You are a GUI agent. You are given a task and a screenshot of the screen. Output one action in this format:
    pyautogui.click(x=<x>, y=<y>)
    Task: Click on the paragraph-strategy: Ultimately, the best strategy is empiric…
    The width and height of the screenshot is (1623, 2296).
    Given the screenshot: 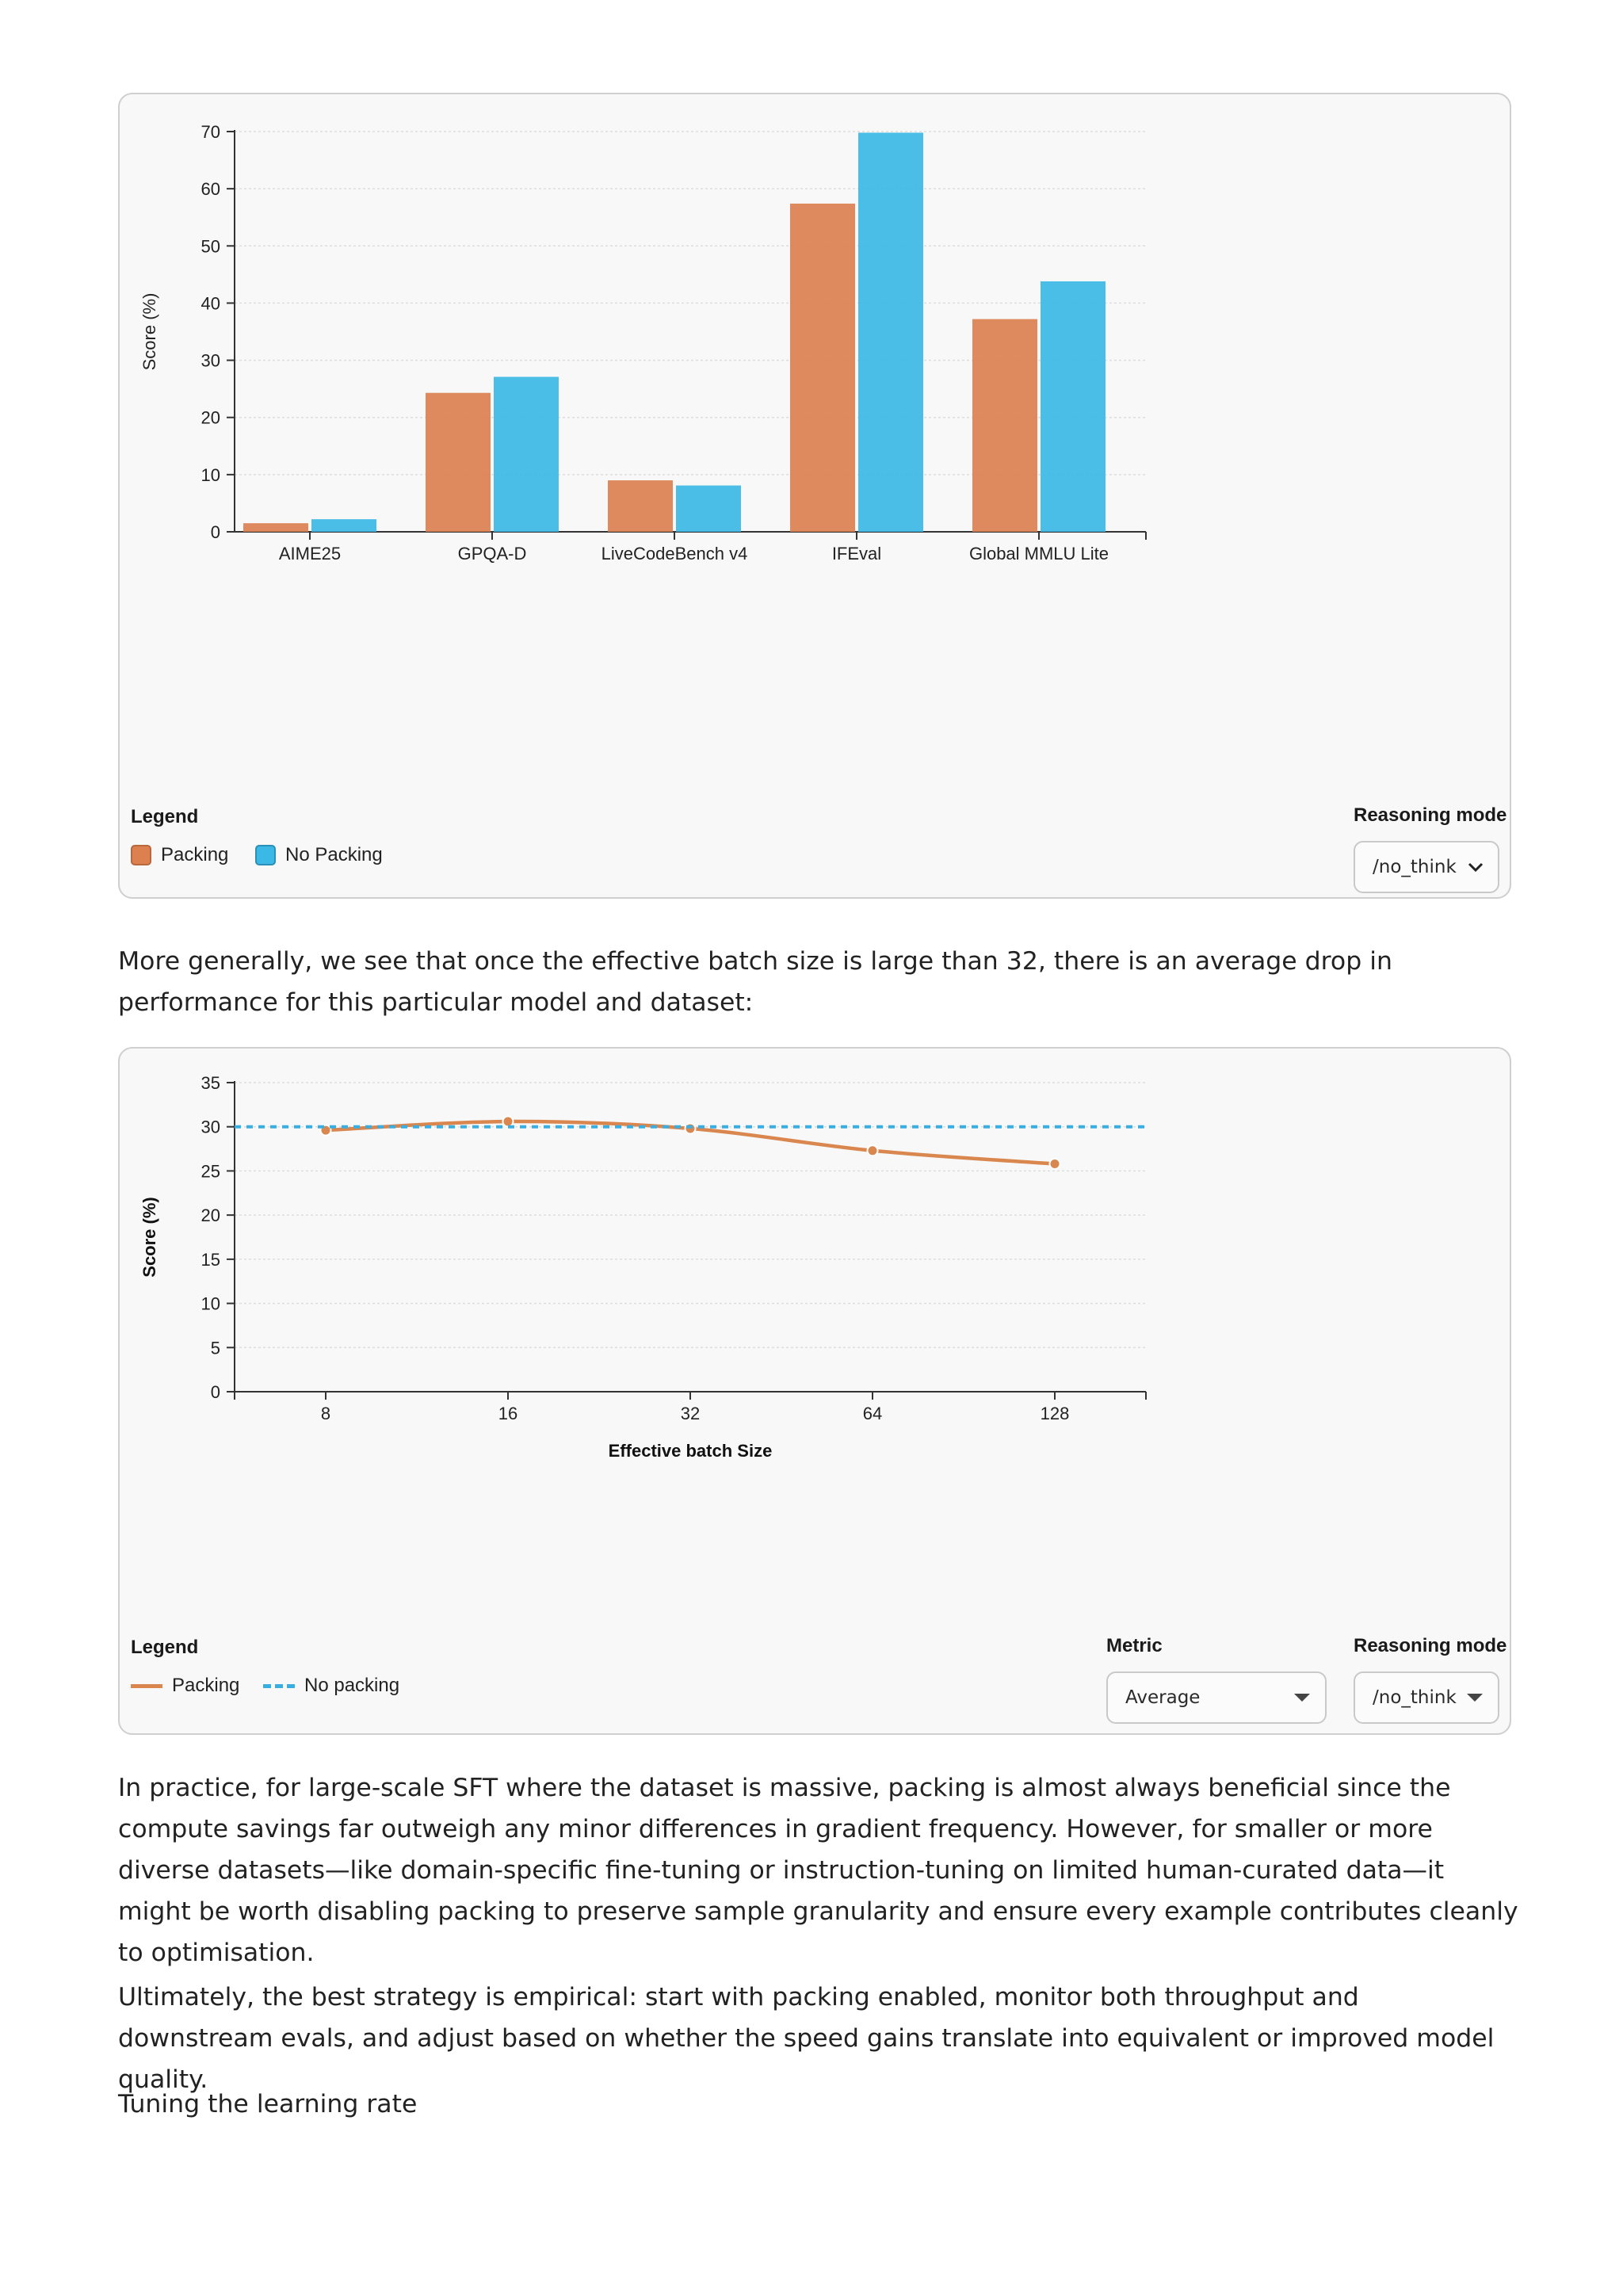 What is the action you would take?
    pyautogui.click(x=806, y=2038)
    